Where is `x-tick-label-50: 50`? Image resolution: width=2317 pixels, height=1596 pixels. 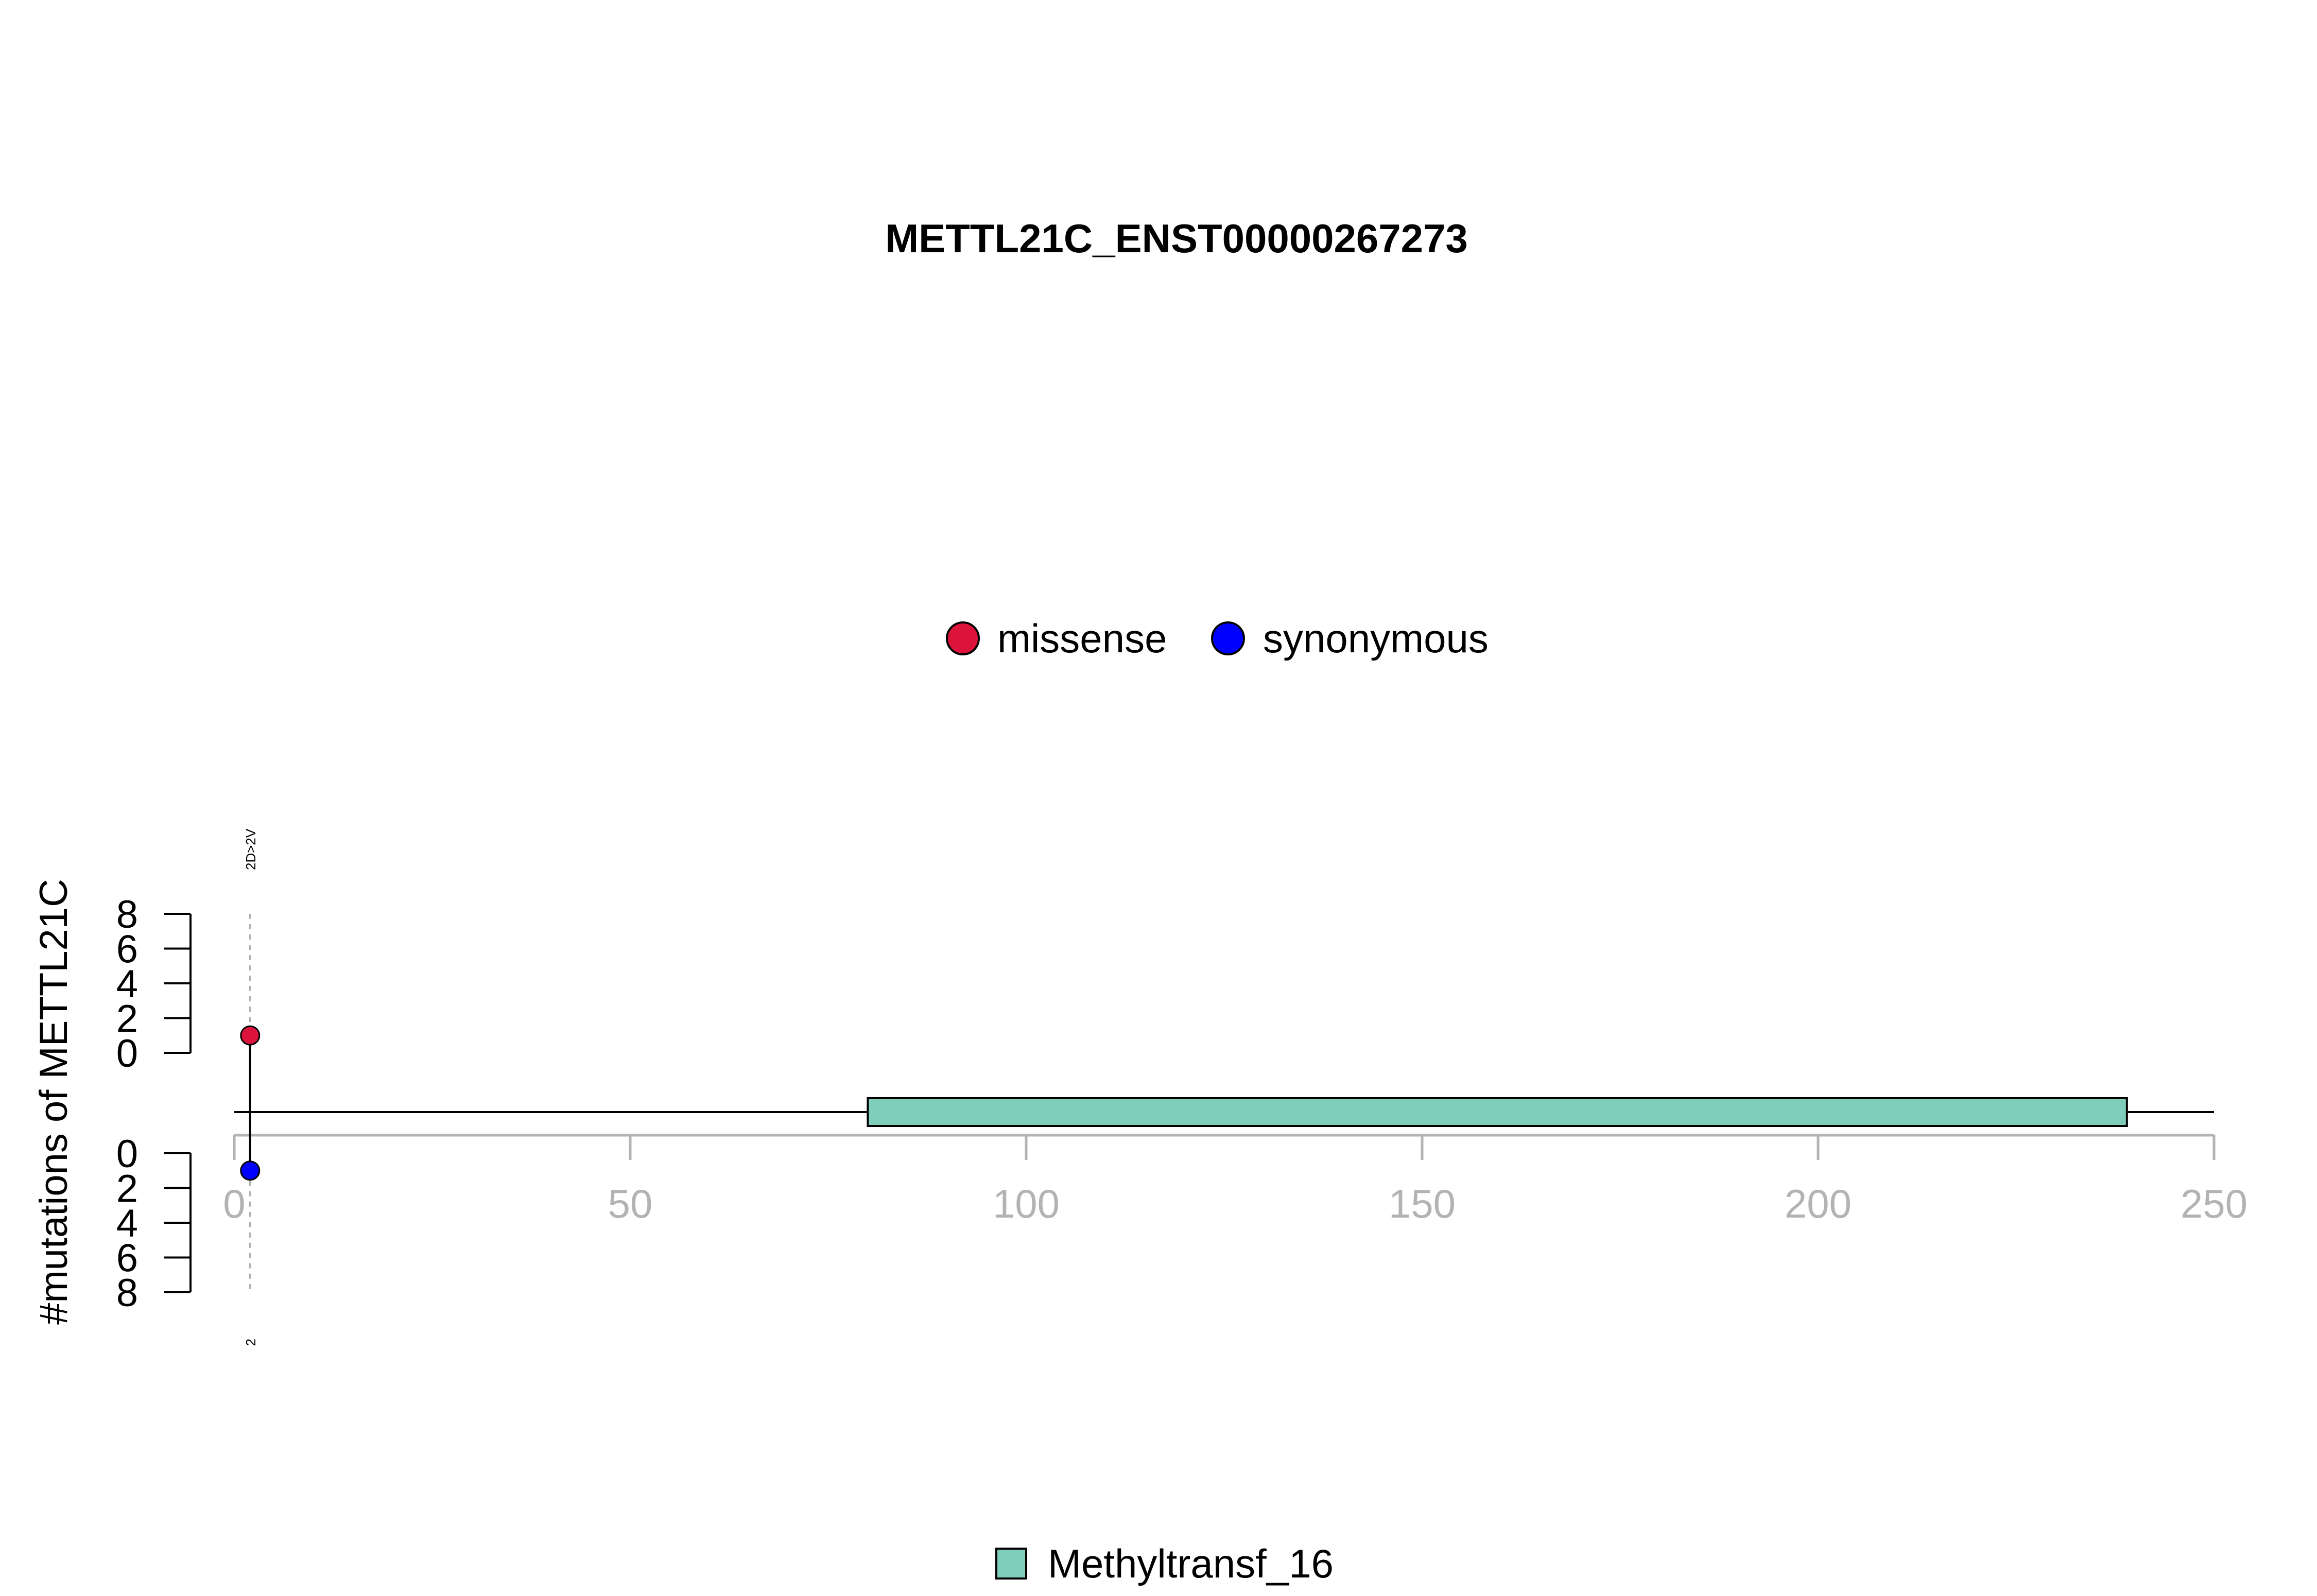 x-tick-label-50: 50 is located at coordinates (630, 1203).